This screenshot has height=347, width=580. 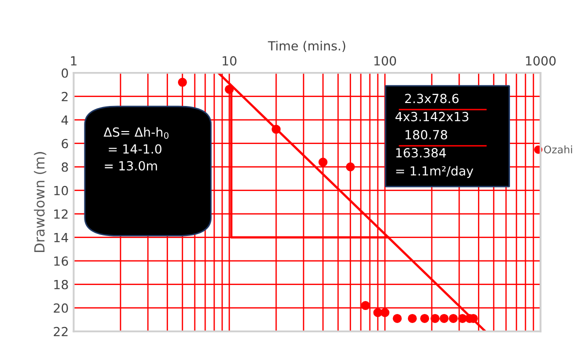 What do you see at coordinates (61, 331) in the screenshot?
I see `y-tick-label: 22` at bounding box center [61, 331].